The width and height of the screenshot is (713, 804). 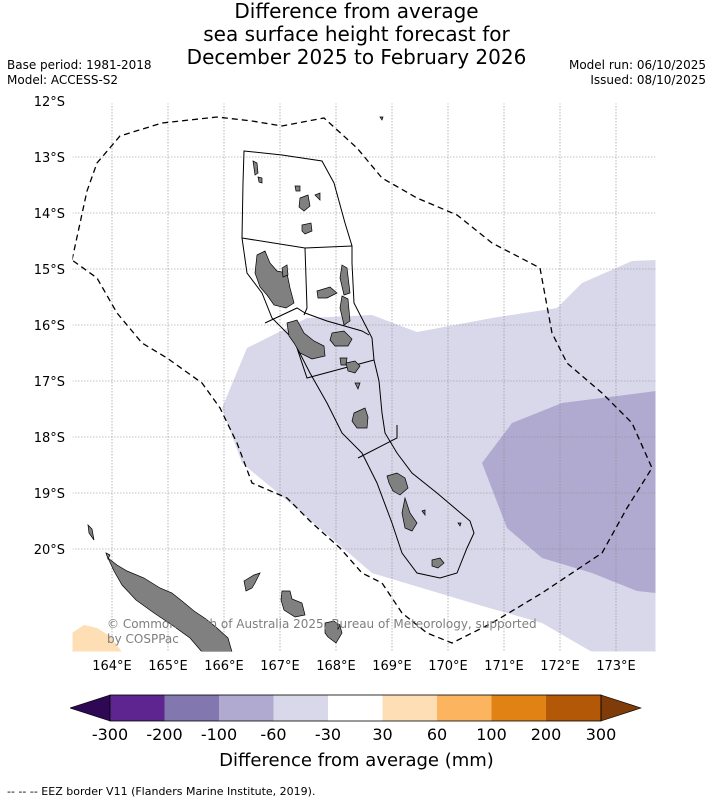 I want to click on lon-label: 168°E, so click(x=336, y=666).